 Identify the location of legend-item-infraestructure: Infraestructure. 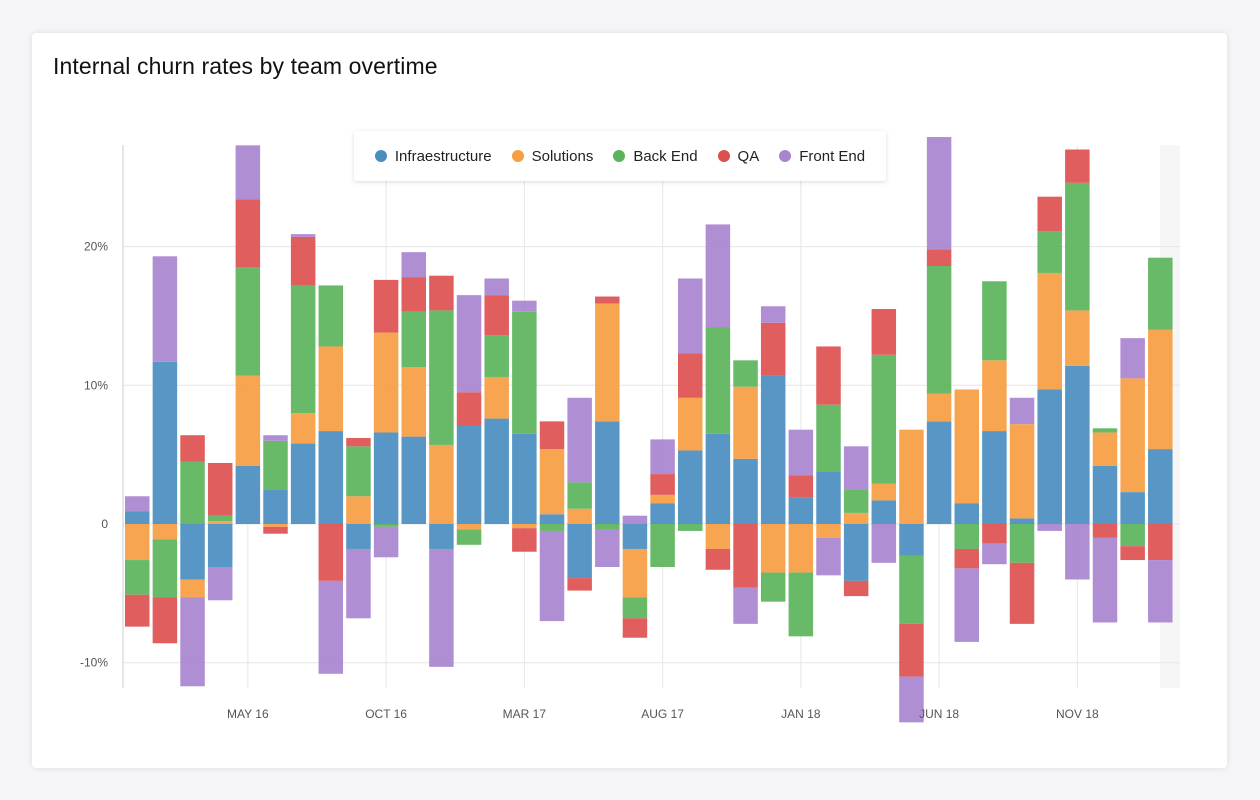
(433, 156).